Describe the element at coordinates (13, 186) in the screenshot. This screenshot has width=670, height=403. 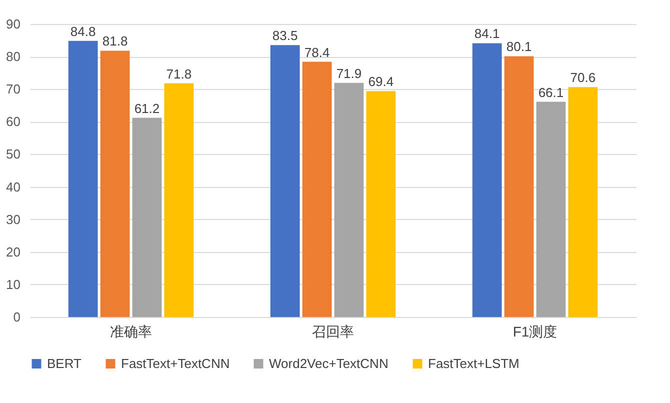
I see `y-tick-label: 40` at that location.